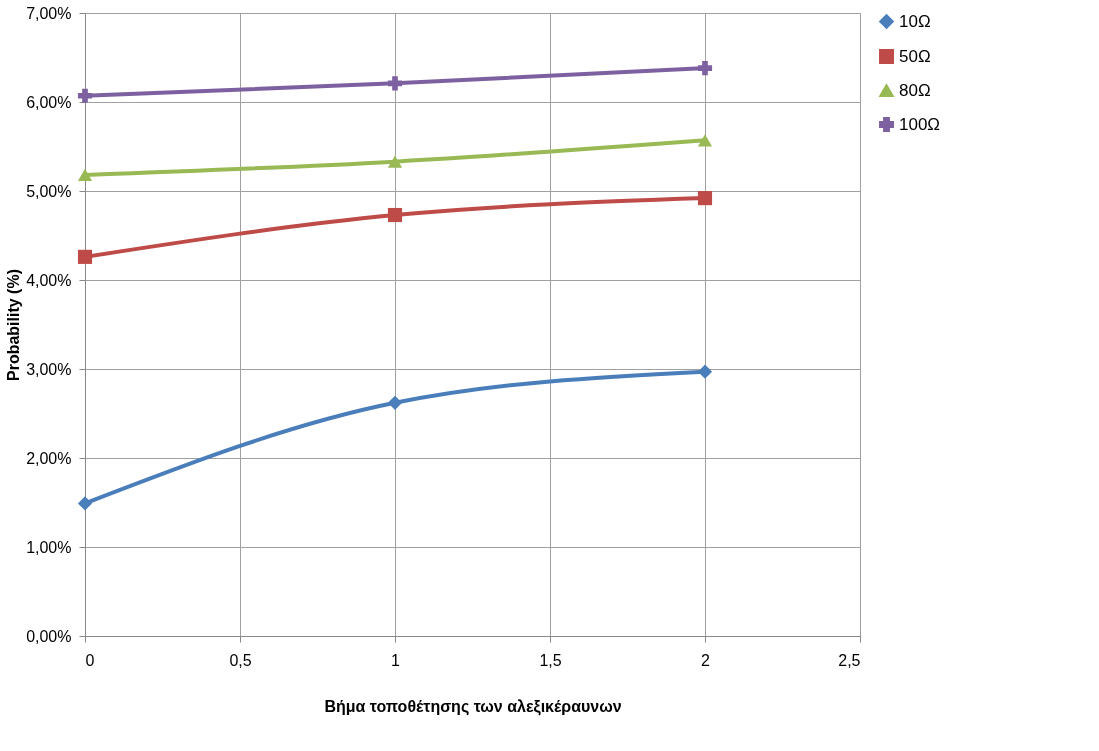  I want to click on x-tick-label: 0,5, so click(240, 660).